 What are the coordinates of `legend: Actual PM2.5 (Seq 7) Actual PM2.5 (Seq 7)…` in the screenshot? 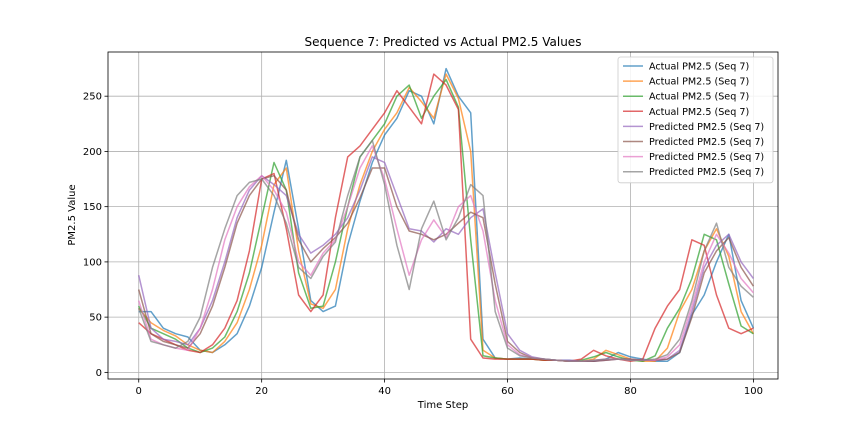 It's located at (695, 120).